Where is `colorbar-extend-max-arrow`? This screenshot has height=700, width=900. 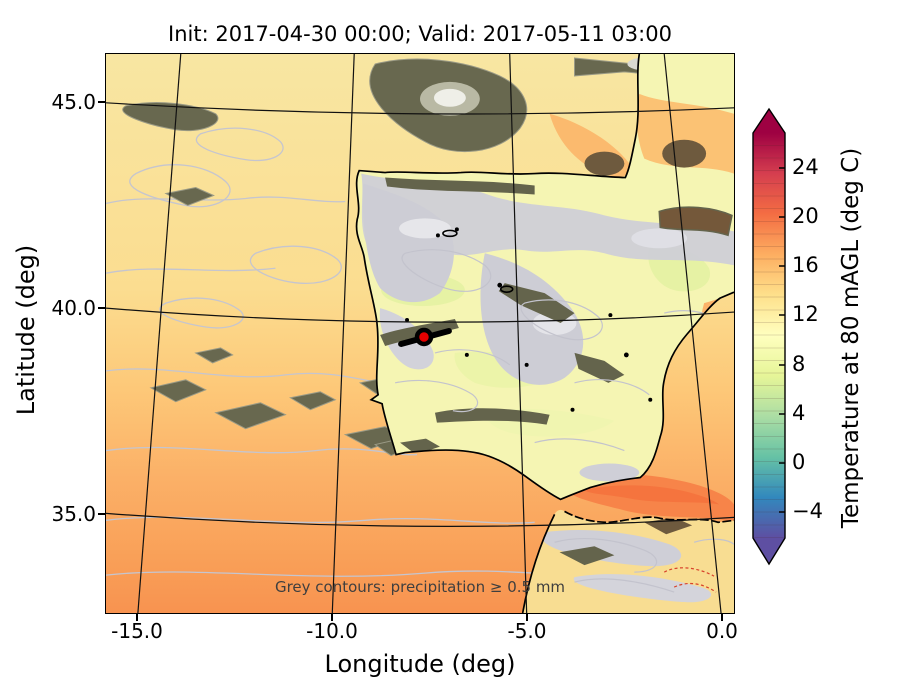 colorbar-extend-max-arrow is located at coordinates (769, 121).